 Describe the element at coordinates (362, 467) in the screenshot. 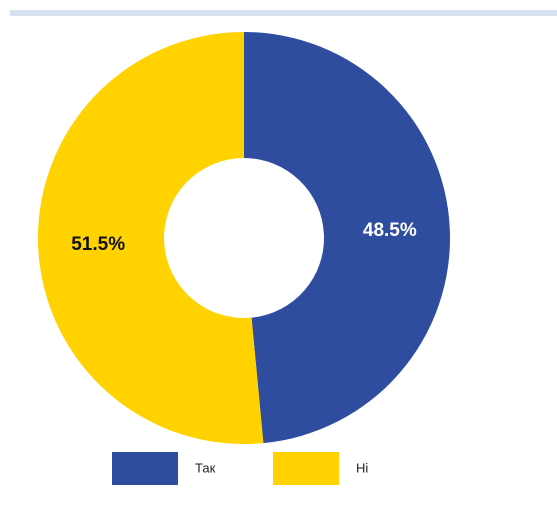

I see `legend-label: Ні` at that location.